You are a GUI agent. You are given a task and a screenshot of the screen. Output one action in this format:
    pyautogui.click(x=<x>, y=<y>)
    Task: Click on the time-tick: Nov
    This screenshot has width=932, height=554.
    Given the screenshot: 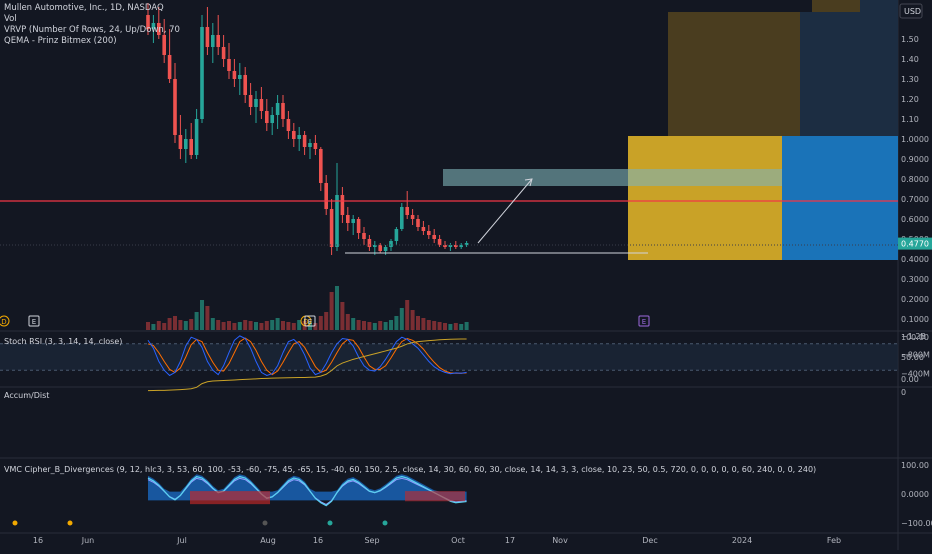 What is the action you would take?
    pyautogui.click(x=560, y=540)
    